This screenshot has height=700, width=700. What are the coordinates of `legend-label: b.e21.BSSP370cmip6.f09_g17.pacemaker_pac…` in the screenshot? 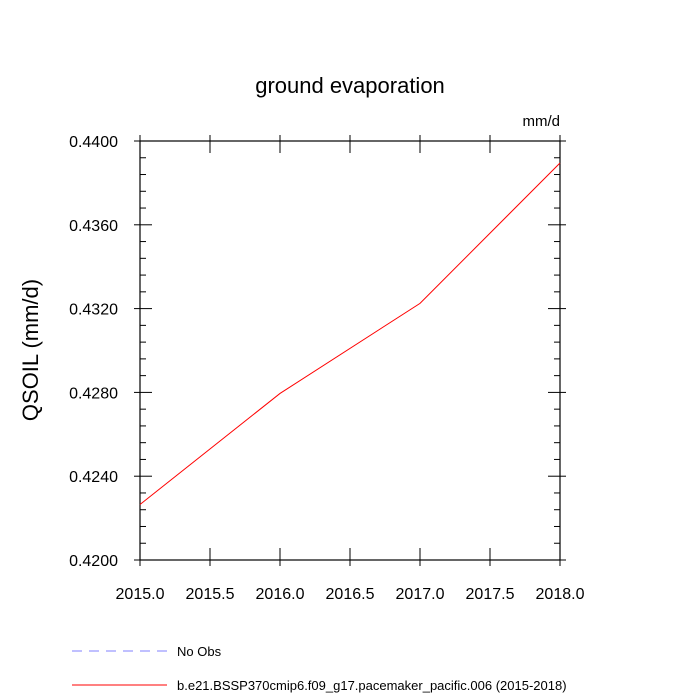 It's located at (372, 685).